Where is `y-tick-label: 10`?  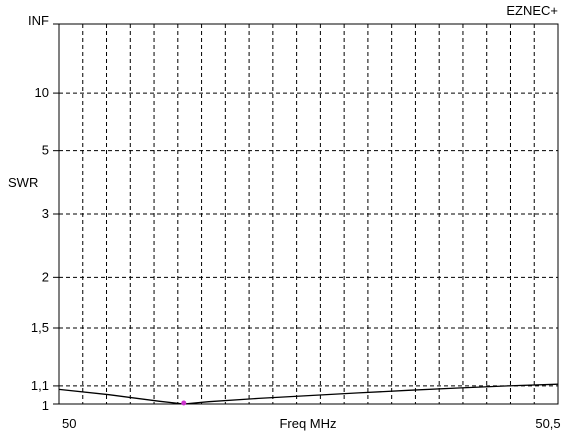
y-tick-label: 10 is located at coordinates (42, 92).